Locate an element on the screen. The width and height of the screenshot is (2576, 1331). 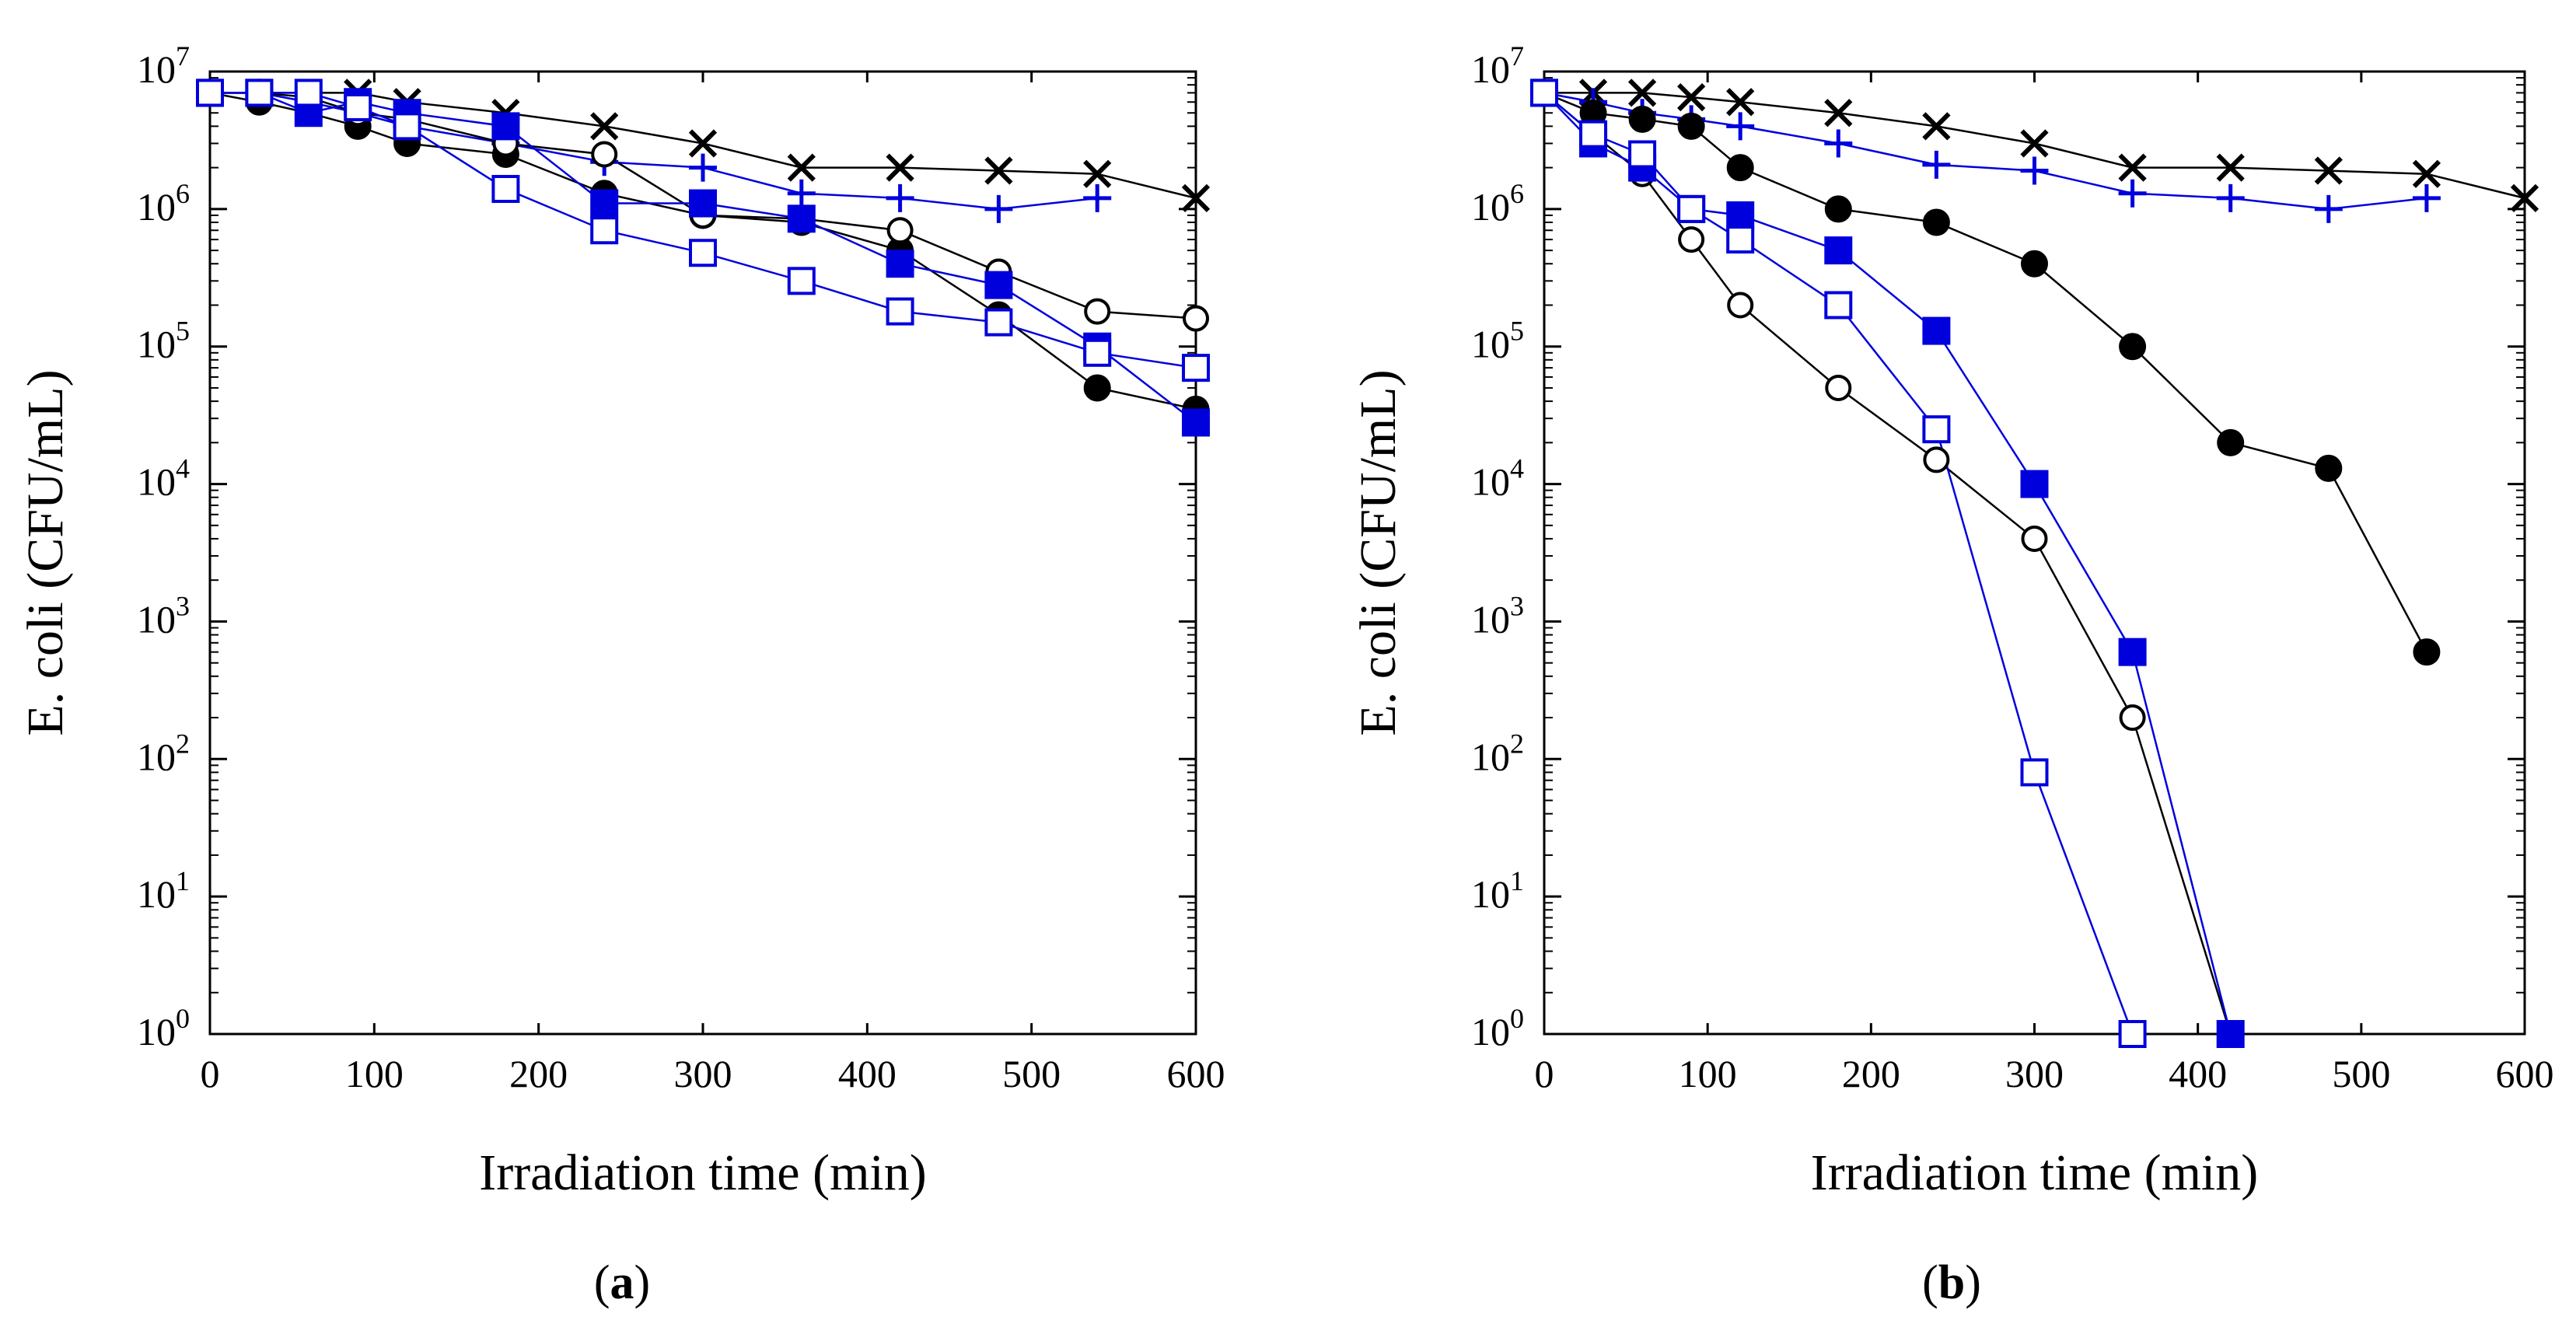
y-tick-label: 10⁷ is located at coordinates (163, 65).